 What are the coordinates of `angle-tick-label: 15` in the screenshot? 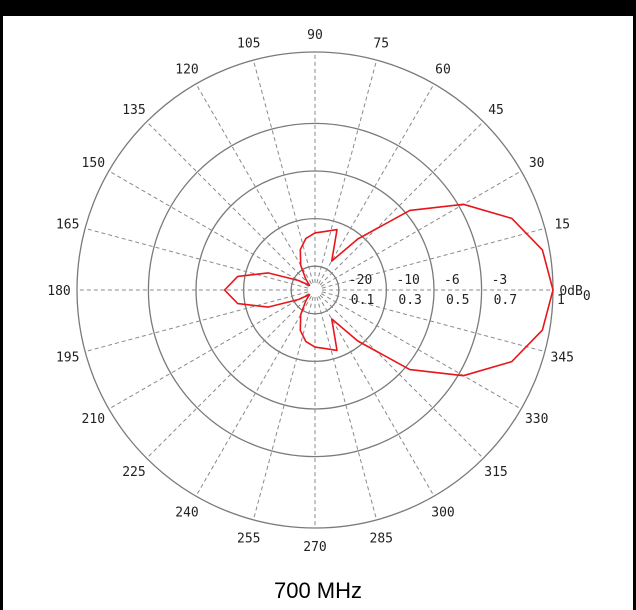 It's located at (562, 225).